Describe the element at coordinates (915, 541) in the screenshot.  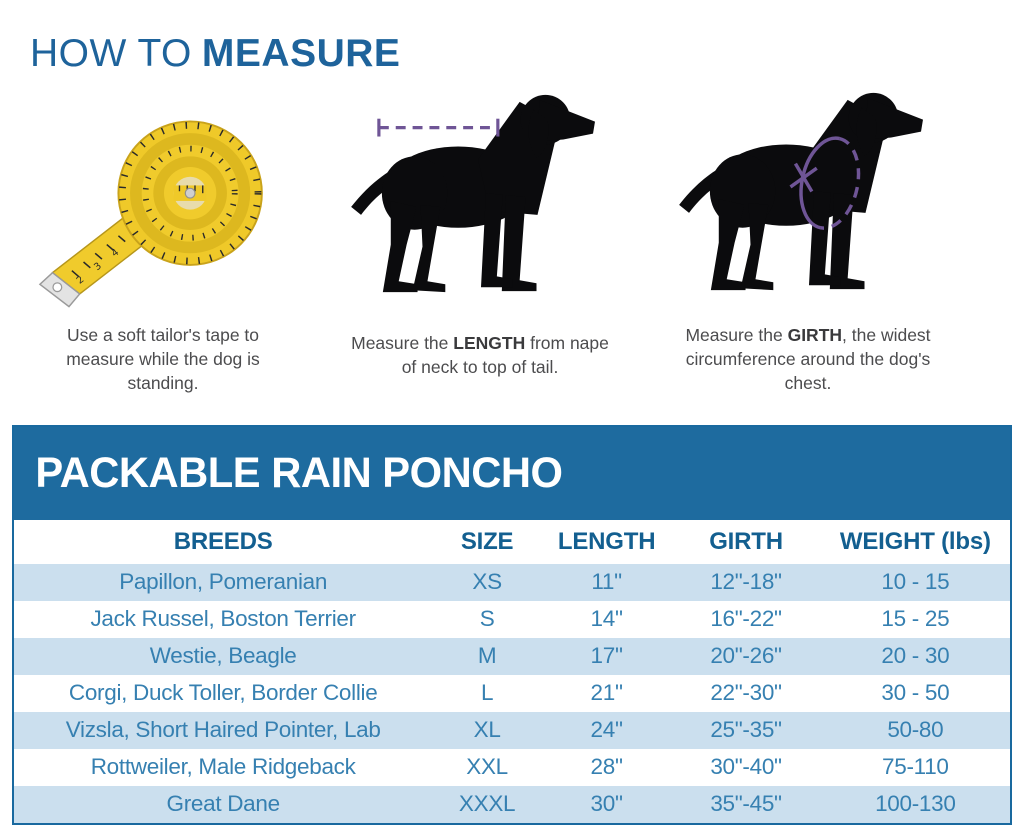
I see `column-header-weight: WEIGHT (lbs)` at that location.